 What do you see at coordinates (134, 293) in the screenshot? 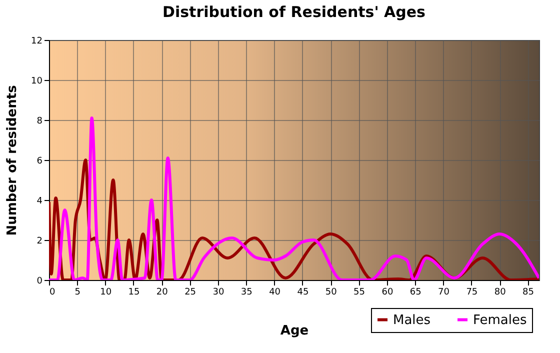
I see `x-tick-label: 15` at bounding box center [134, 293].